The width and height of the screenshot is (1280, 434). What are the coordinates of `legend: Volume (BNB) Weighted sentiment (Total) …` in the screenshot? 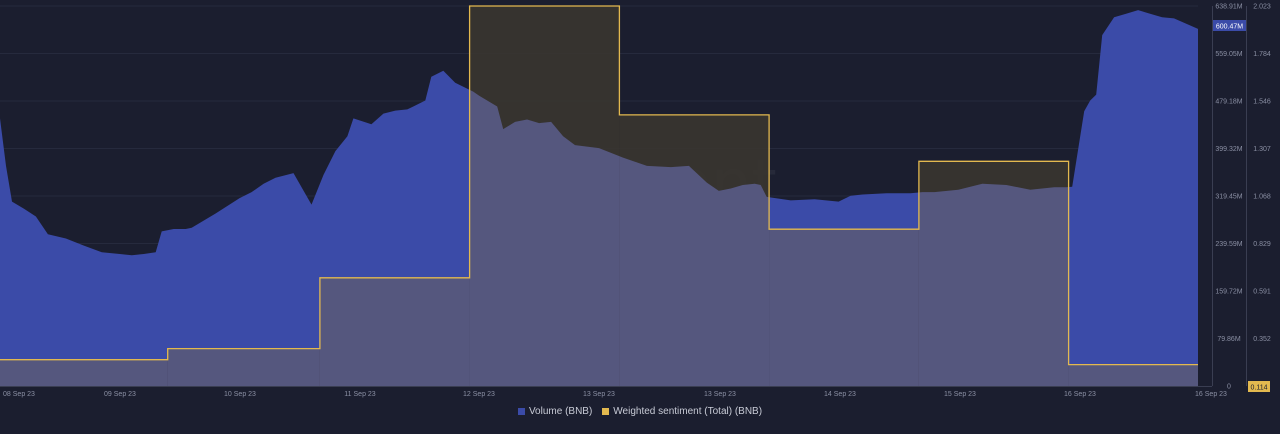 It's located at (640, 411).